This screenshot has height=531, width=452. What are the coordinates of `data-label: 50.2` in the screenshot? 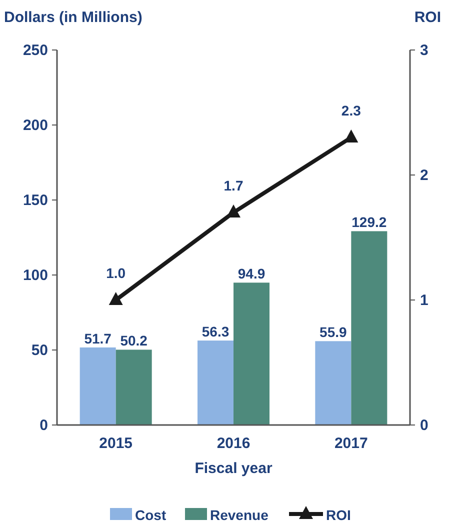 It's located at (134, 340).